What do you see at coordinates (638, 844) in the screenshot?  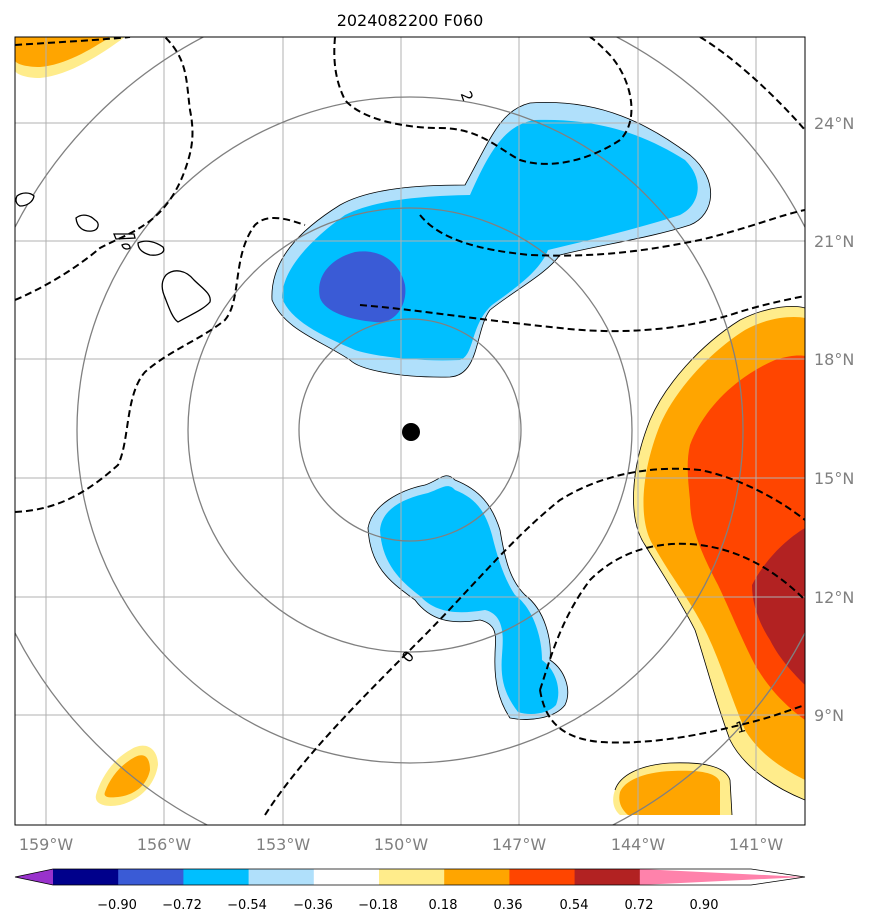 I see `lon-tick-label: 144°W` at bounding box center [638, 844].